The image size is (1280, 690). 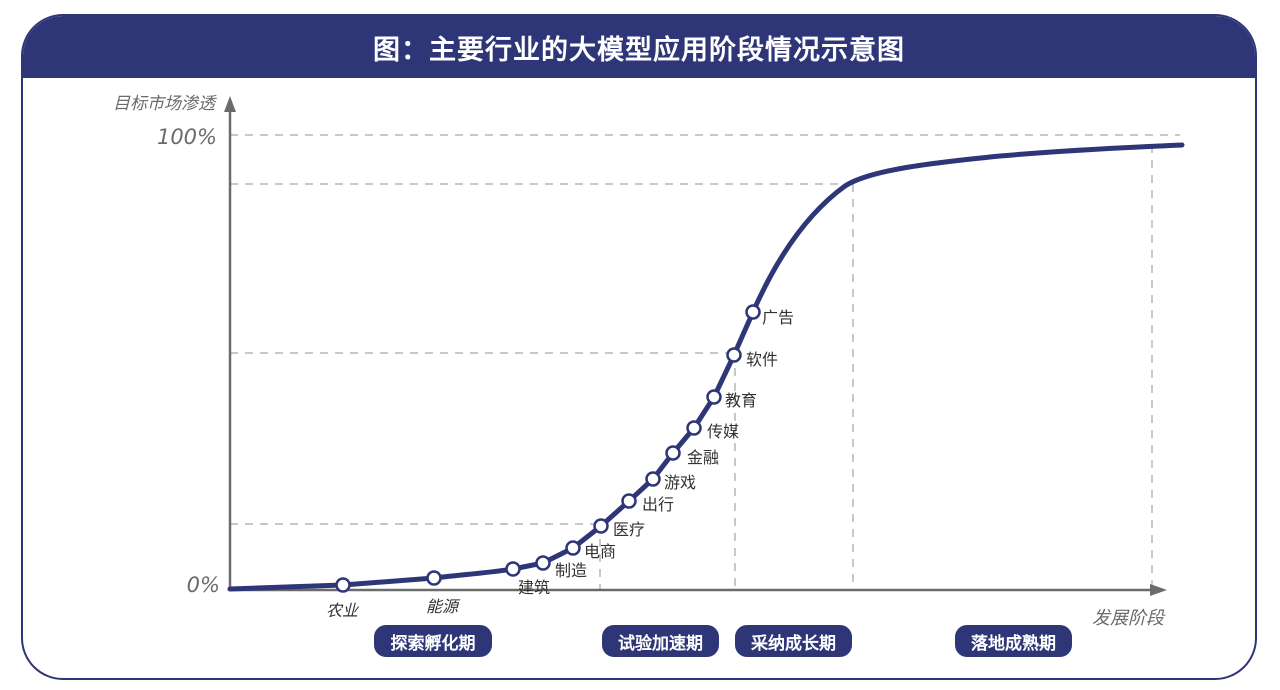 What do you see at coordinates (573, 548) in the screenshot?
I see `point-ecommerce` at bounding box center [573, 548].